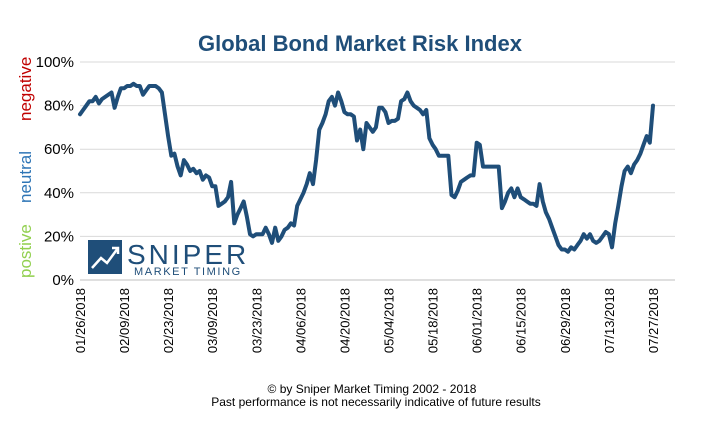 Image resolution: width=704 pixels, height=423 pixels. What do you see at coordinates (344, 320) in the screenshot?
I see `x-tick-label: 04/20/2018` at bounding box center [344, 320].